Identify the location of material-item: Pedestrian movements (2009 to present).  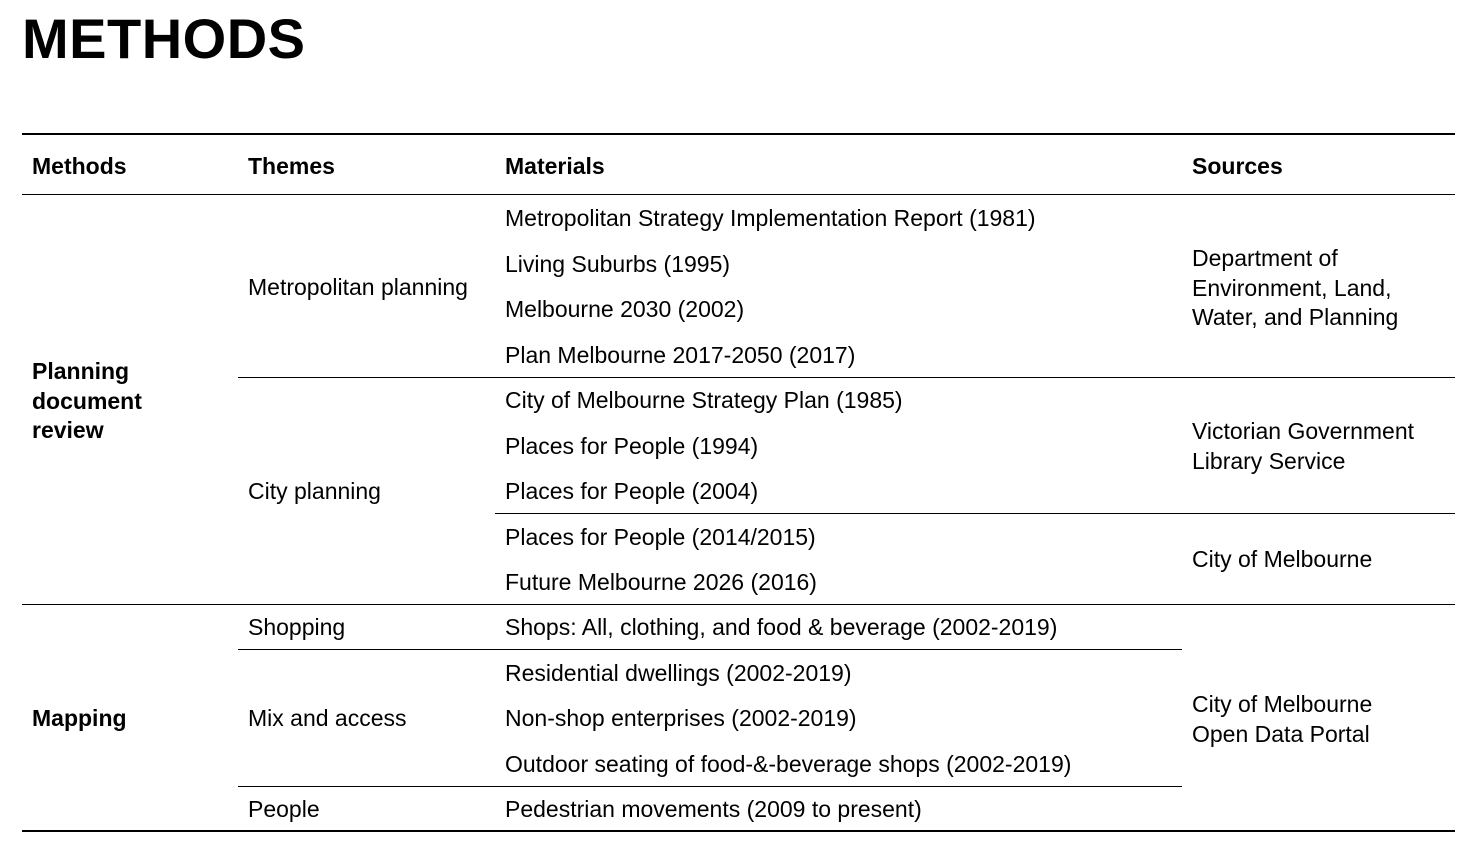
(713, 809).